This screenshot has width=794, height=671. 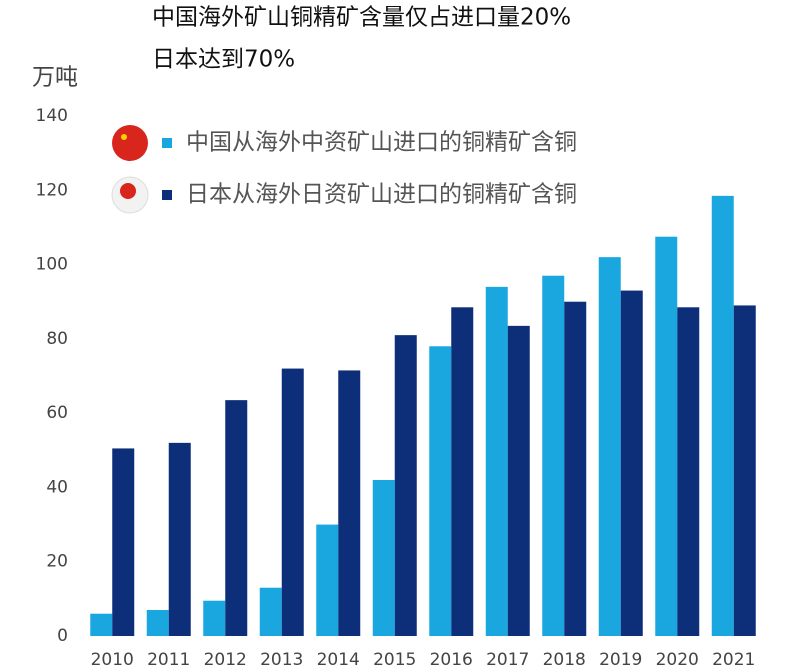 I want to click on y-tick-label: 60, so click(x=57, y=413).